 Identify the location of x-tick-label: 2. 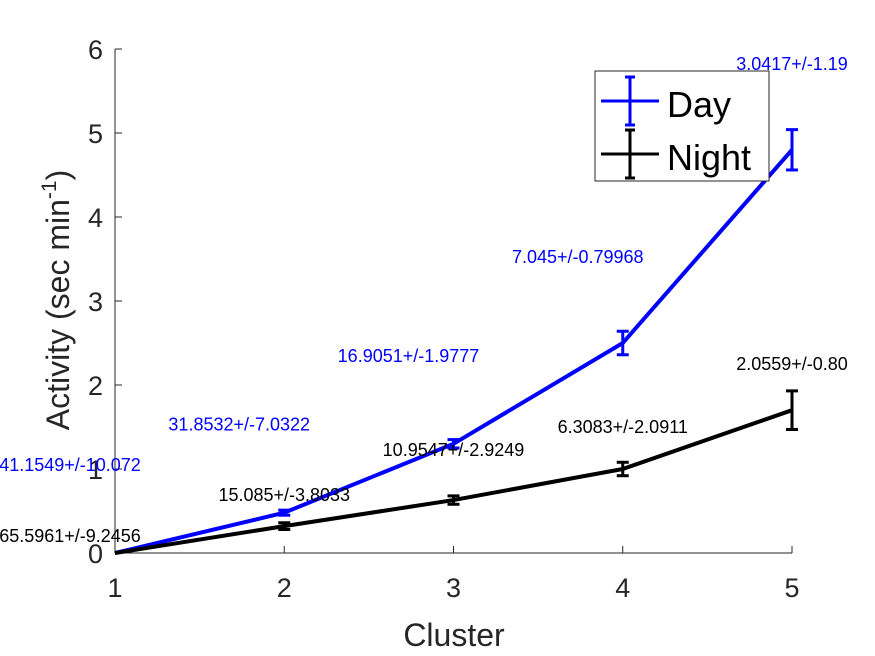
(284, 588).